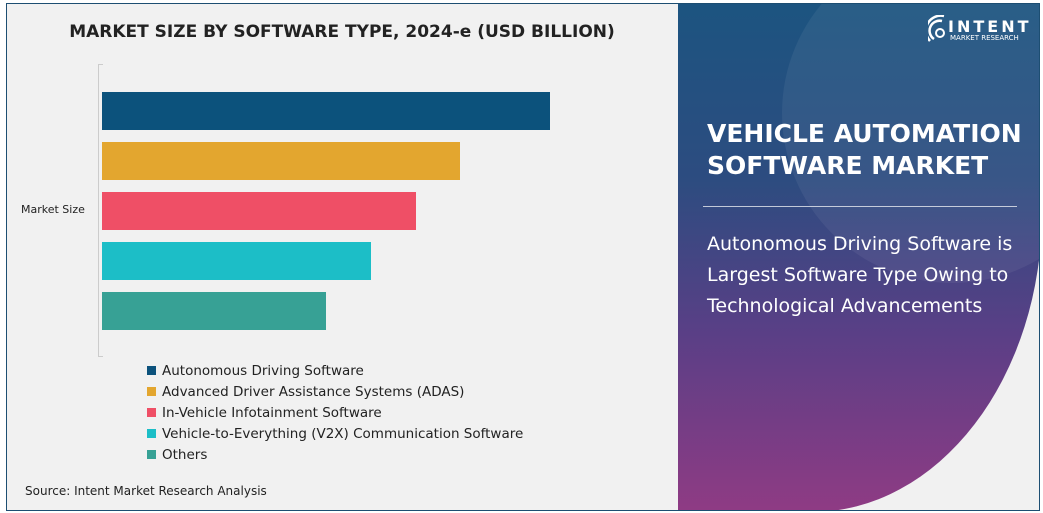 The height and width of the screenshot is (513, 1043). Describe the element at coordinates (53, 209) in the screenshot. I see `y-category-label: Market Size` at that location.